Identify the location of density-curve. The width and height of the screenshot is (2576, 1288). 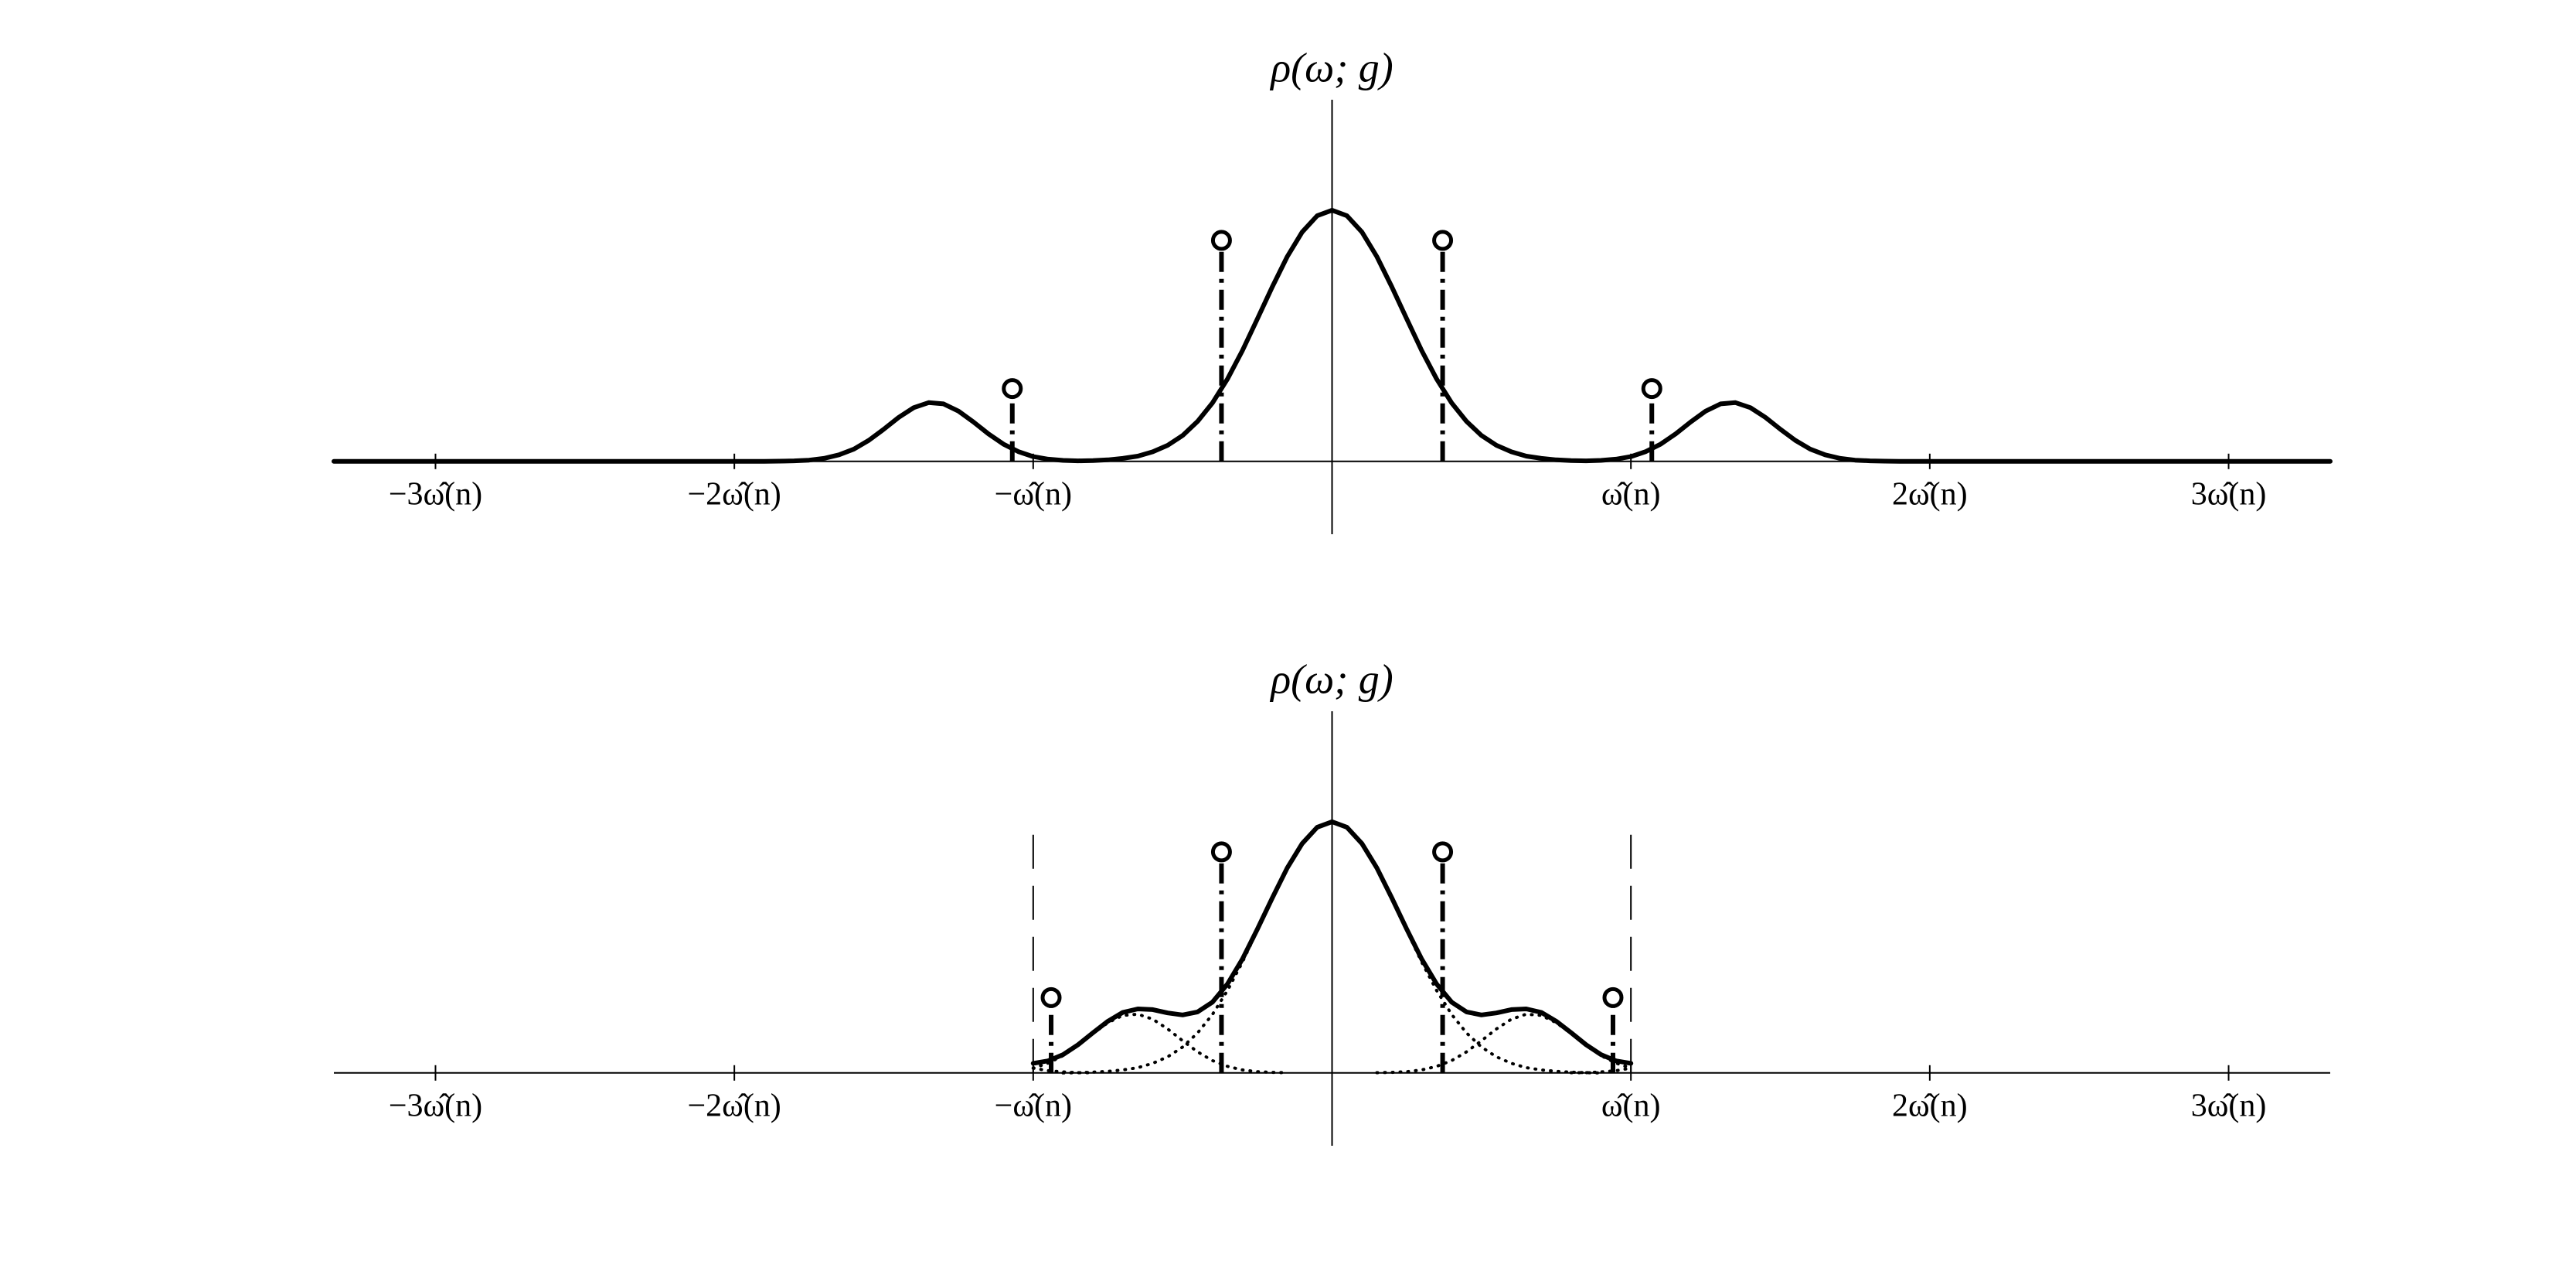
(1332, 943).